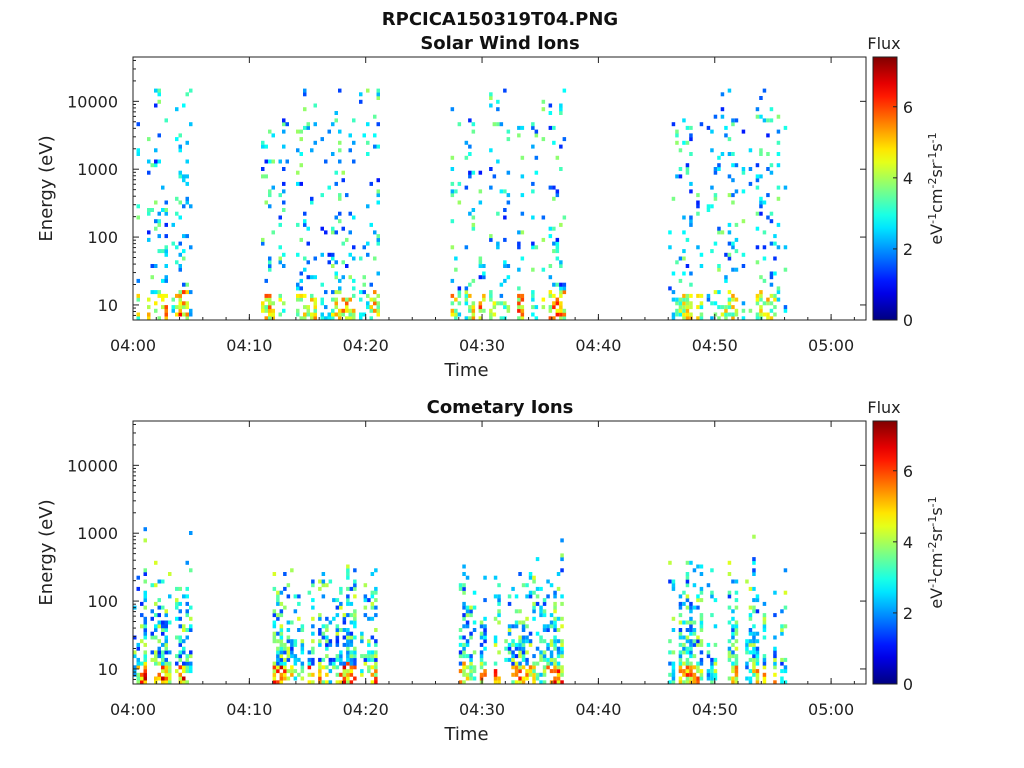 This screenshot has width=1024, height=768. Describe the element at coordinates (715, 345) in the screenshot. I see `x-tick-label: 04:50` at that location.